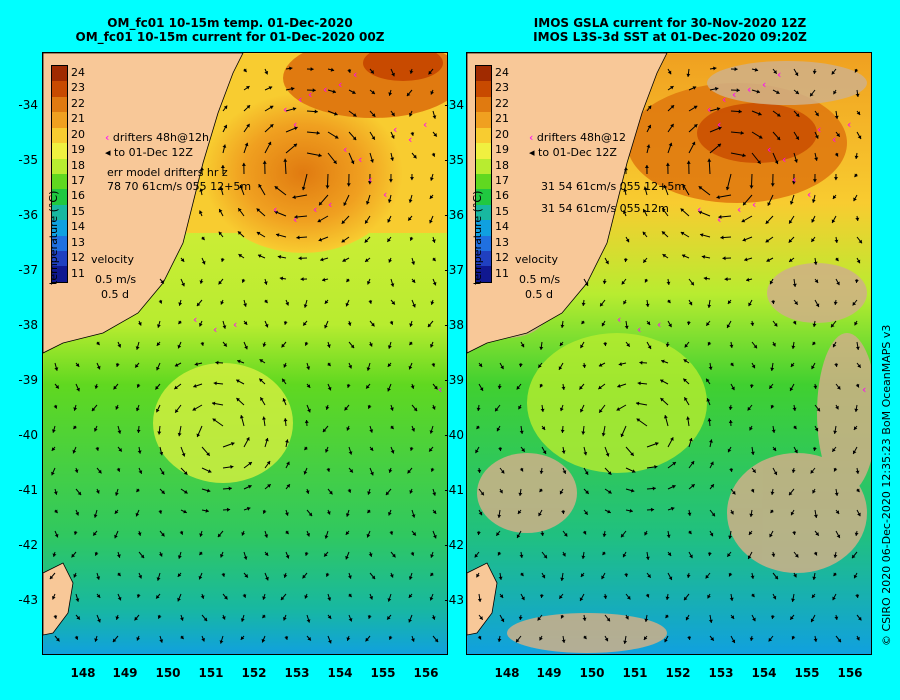  What do you see at coordinates (540, 279) in the screenshot?
I see `right-velocity-speed: 0.5 m/s` at bounding box center [540, 279].